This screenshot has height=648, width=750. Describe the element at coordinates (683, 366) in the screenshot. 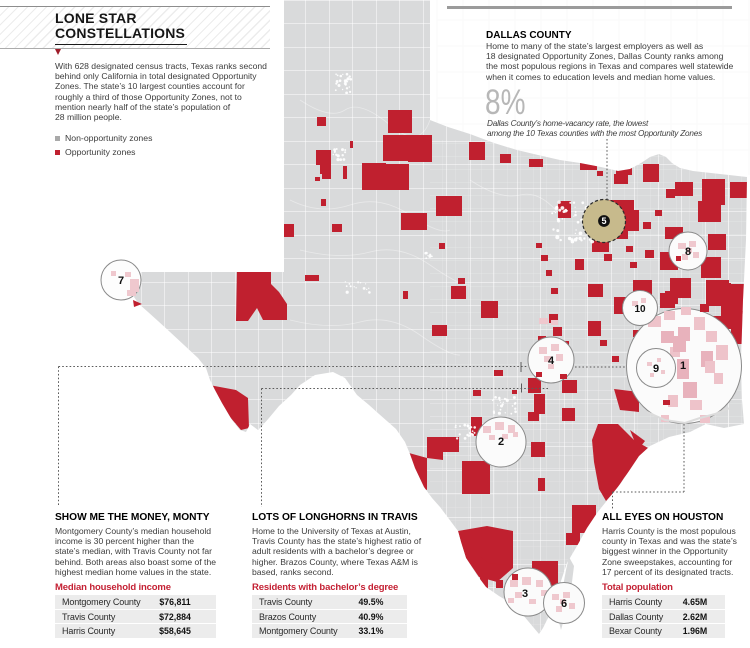

I see `svg-text: 1` at that location.